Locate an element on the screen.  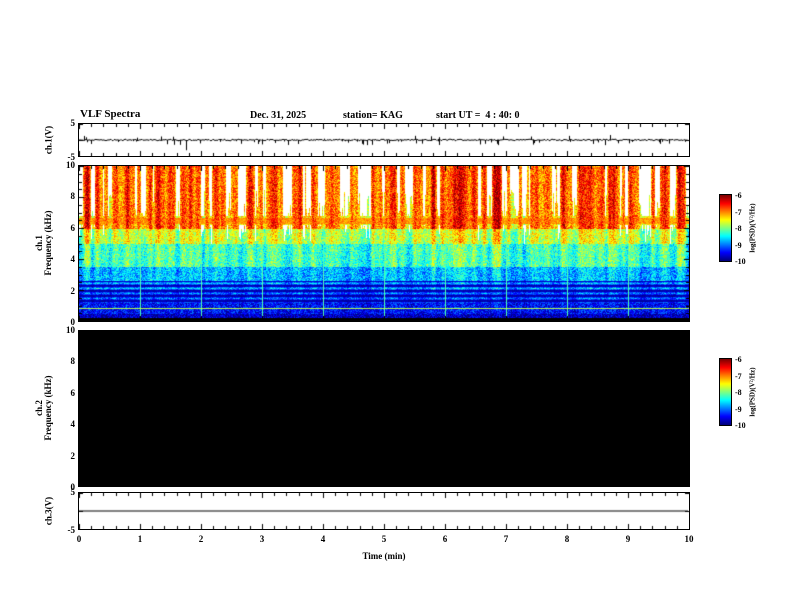
tick-label: 3 is located at coordinates (262, 539).